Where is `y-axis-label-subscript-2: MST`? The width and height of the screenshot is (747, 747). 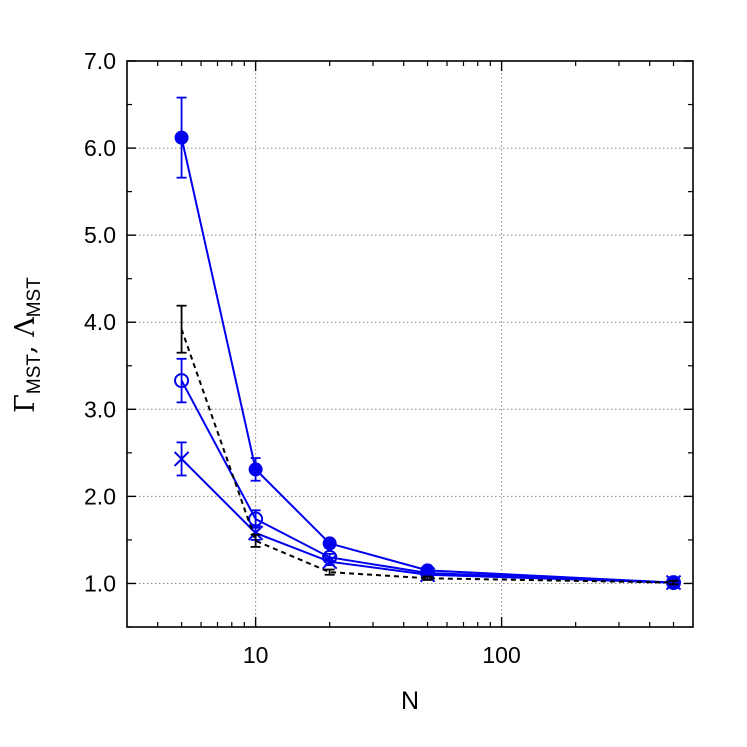 y-axis-label-subscript-2: MST is located at coordinates (34, 297).